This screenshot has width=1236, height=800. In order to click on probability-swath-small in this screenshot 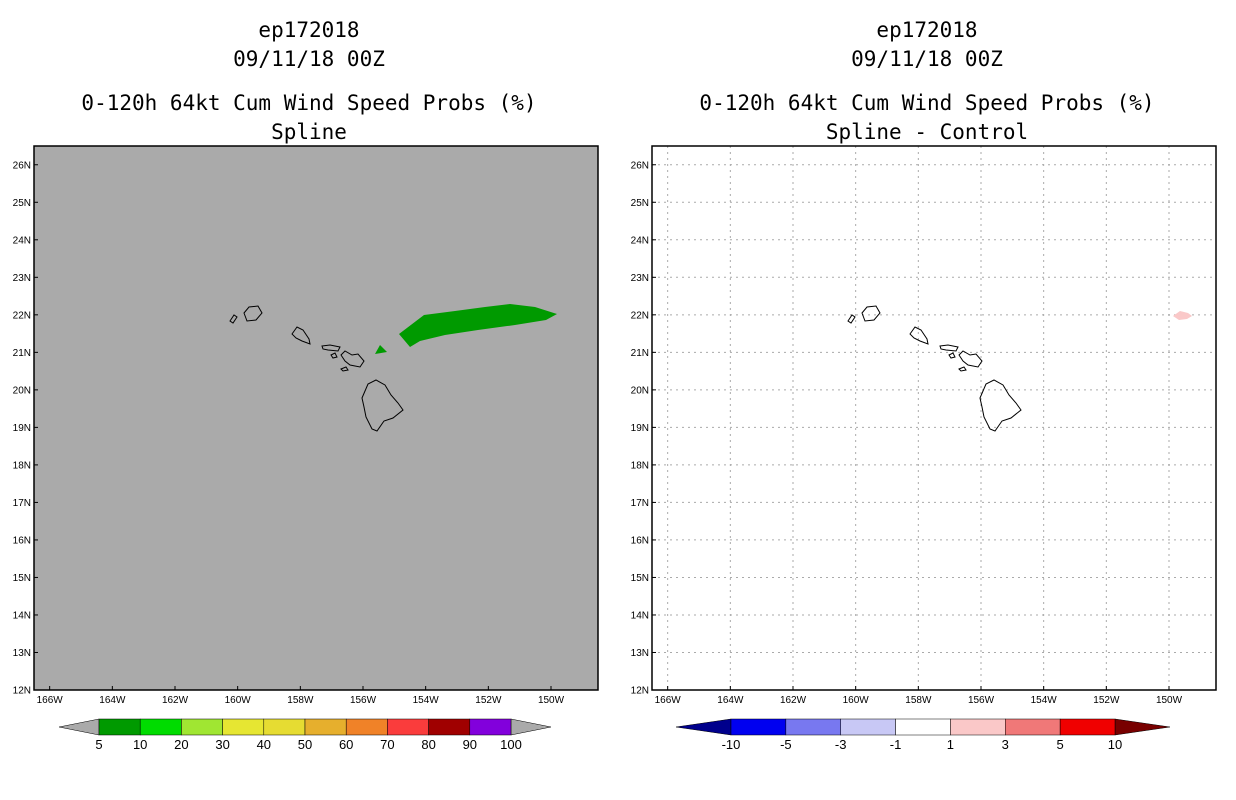, I will do `click(381, 349)`.